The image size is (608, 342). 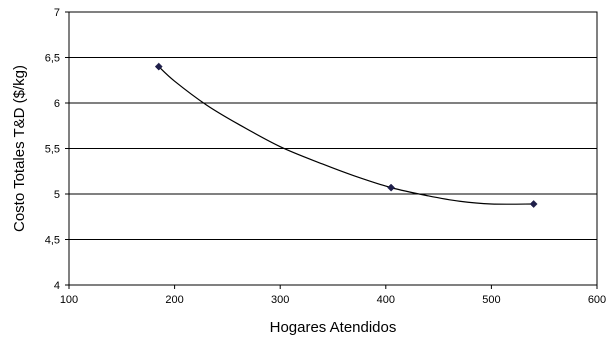 I want to click on x-tick-label: 300, so click(x=280, y=300).